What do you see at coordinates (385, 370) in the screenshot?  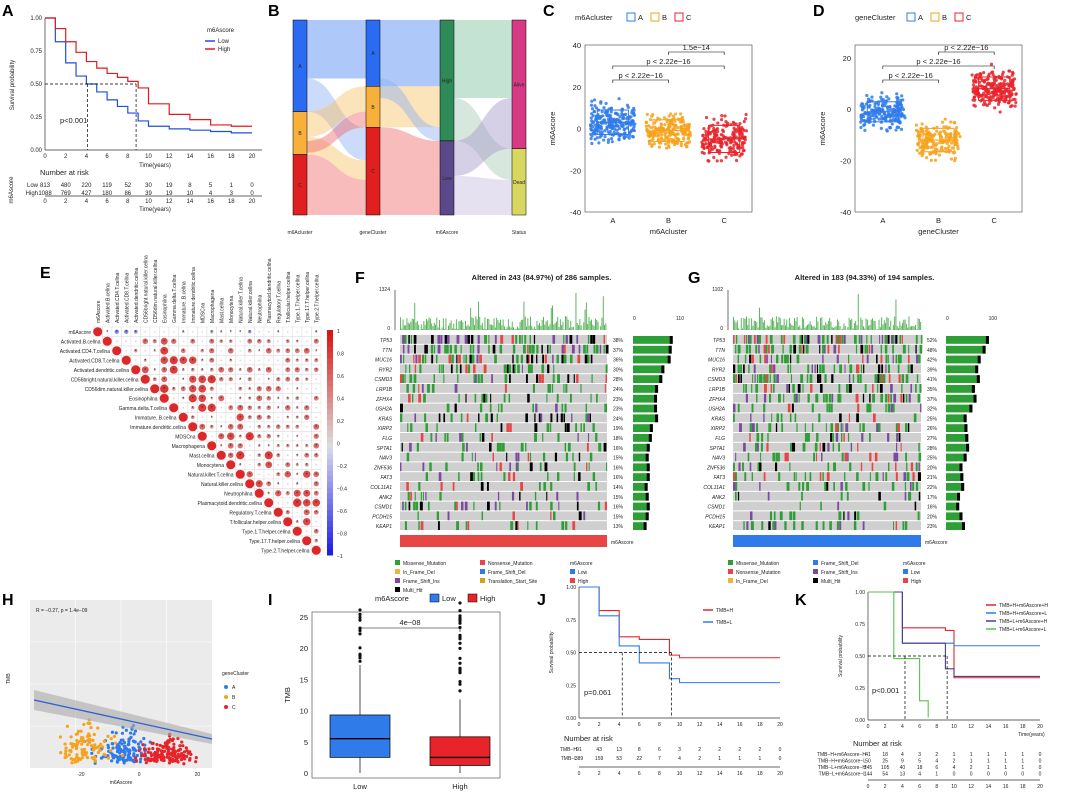 I see `gene-label: RYR2` at bounding box center [385, 370].